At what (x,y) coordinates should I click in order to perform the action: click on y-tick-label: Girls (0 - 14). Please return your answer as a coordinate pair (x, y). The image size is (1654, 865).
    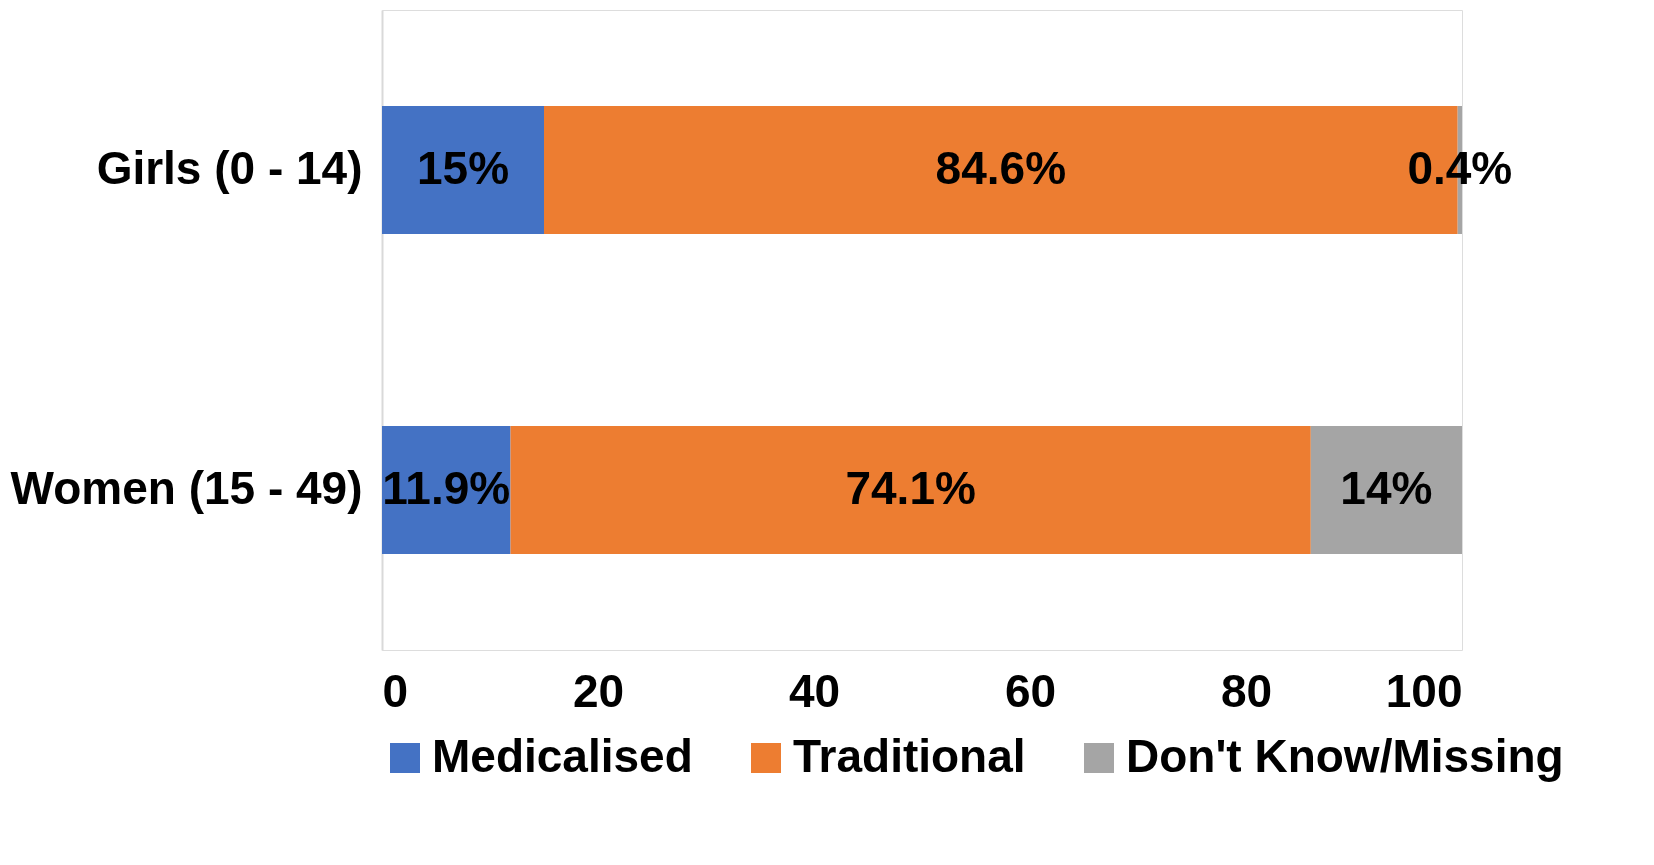
    Looking at the image, I should click on (229, 168).